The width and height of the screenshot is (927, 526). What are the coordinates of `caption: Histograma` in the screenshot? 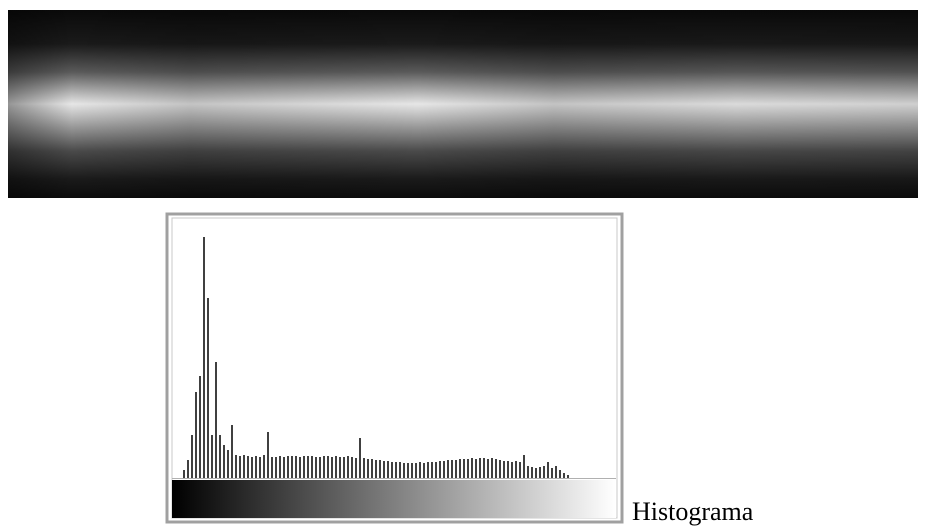 It's located at (693, 511).